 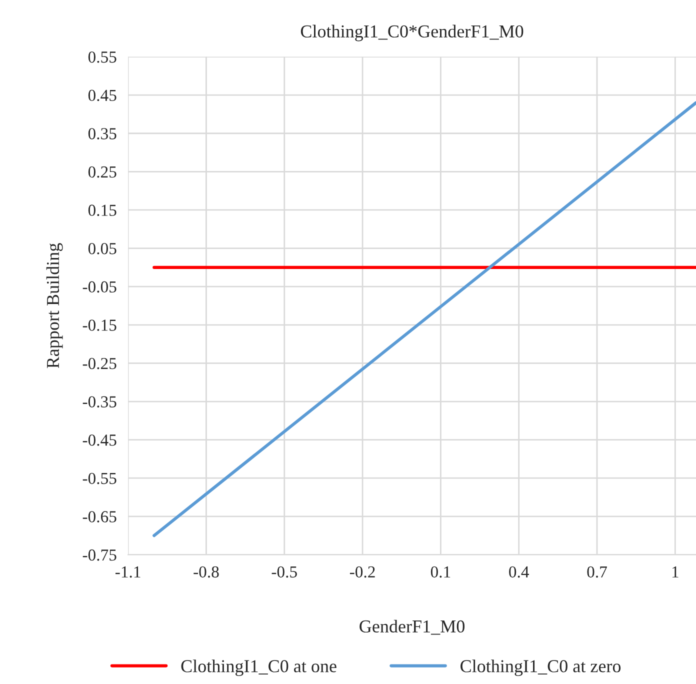 I want to click on x-tick-label: -0.2, so click(x=362, y=572).